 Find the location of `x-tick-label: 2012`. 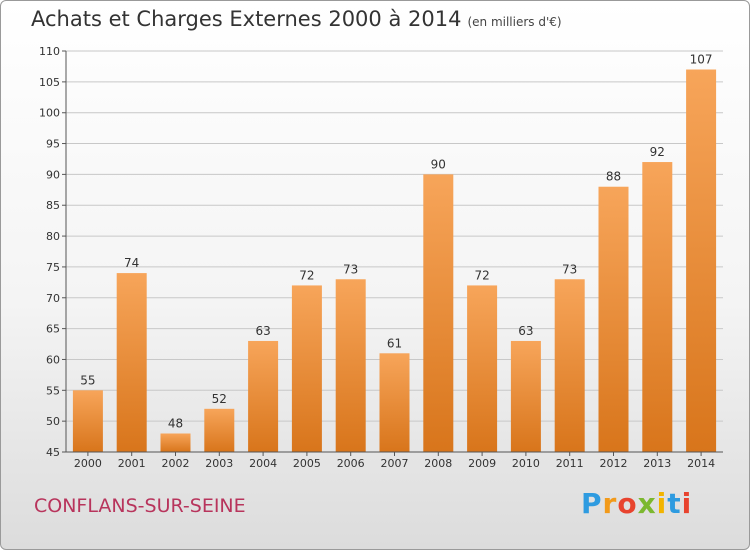

x-tick-label: 2012 is located at coordinates (614, 463).